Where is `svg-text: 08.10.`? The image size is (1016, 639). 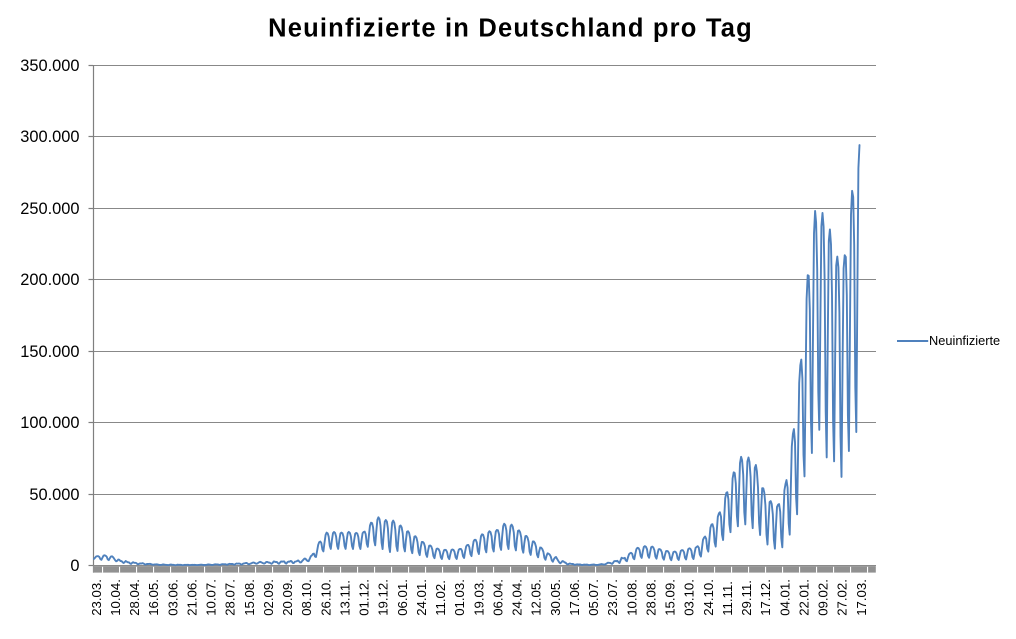 svg-text: 08.10. is located at coordinates (306, 597).